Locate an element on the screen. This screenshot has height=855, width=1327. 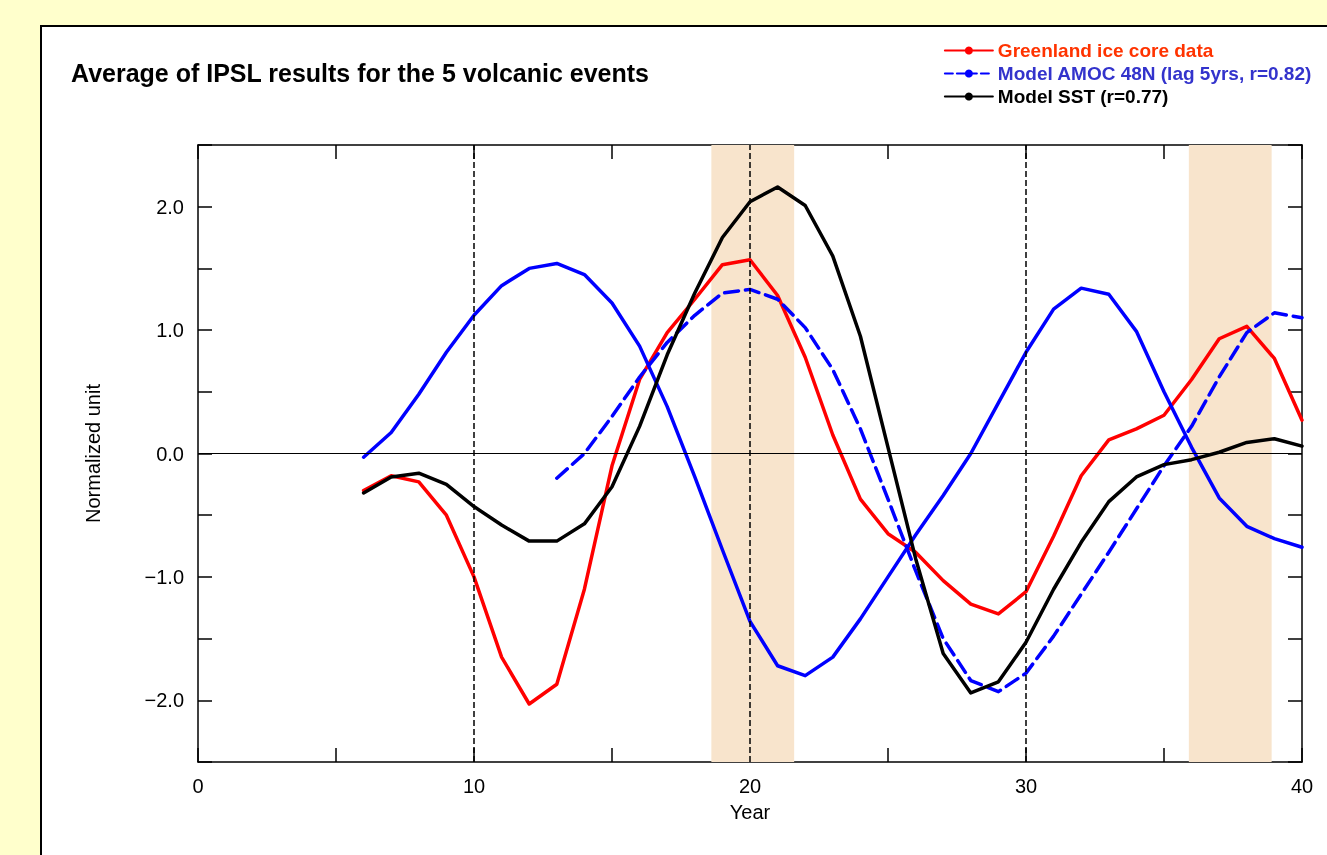
x-tick-label: 30 is located at coordinates (1026, 786).